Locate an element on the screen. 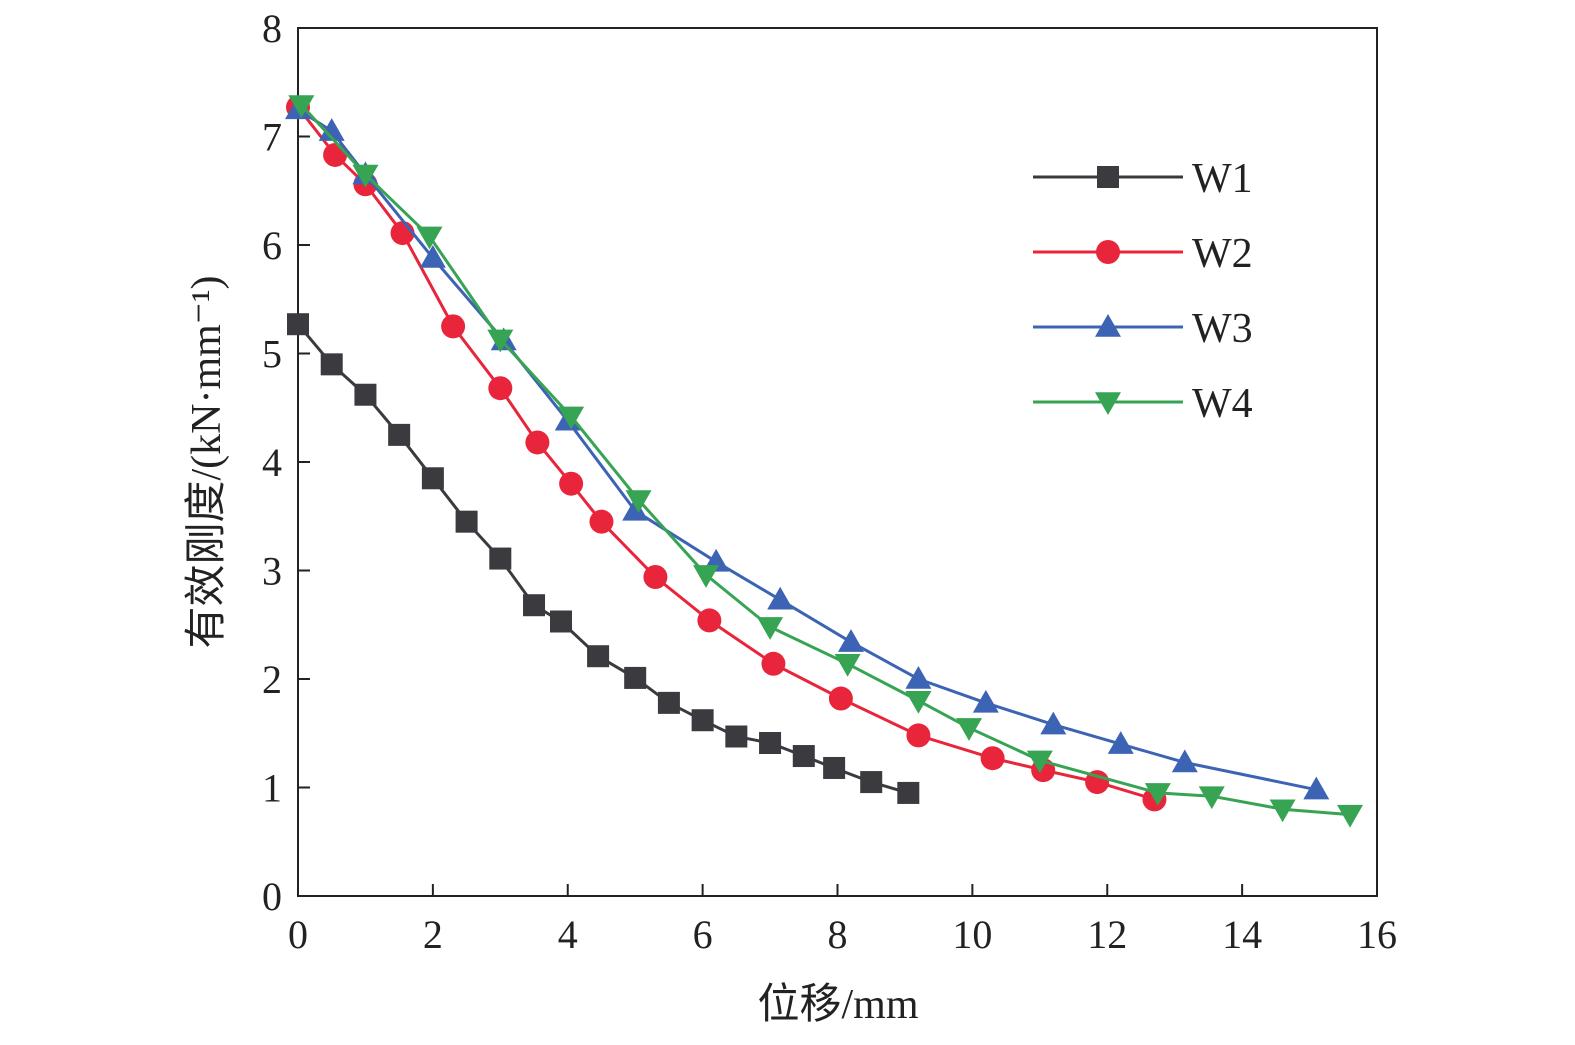  y-tick-label: 1 is located at coordinates (272, 788).